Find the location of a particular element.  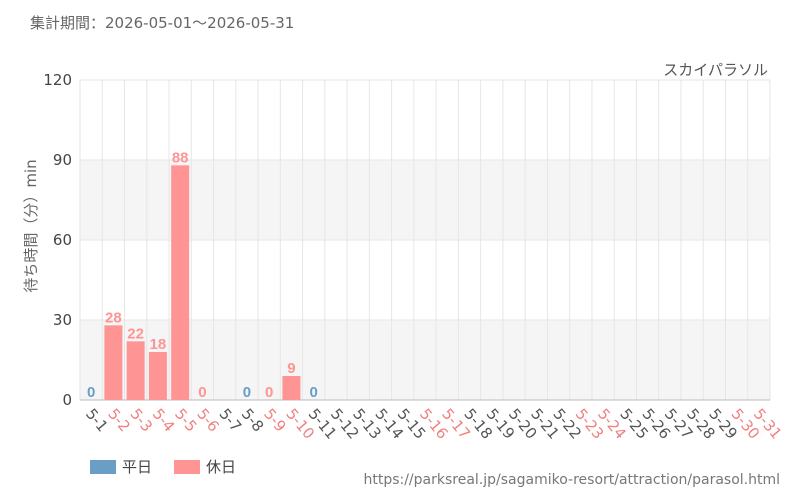

legend-label-holiday: 休日 is located at coordinates (221, 467).